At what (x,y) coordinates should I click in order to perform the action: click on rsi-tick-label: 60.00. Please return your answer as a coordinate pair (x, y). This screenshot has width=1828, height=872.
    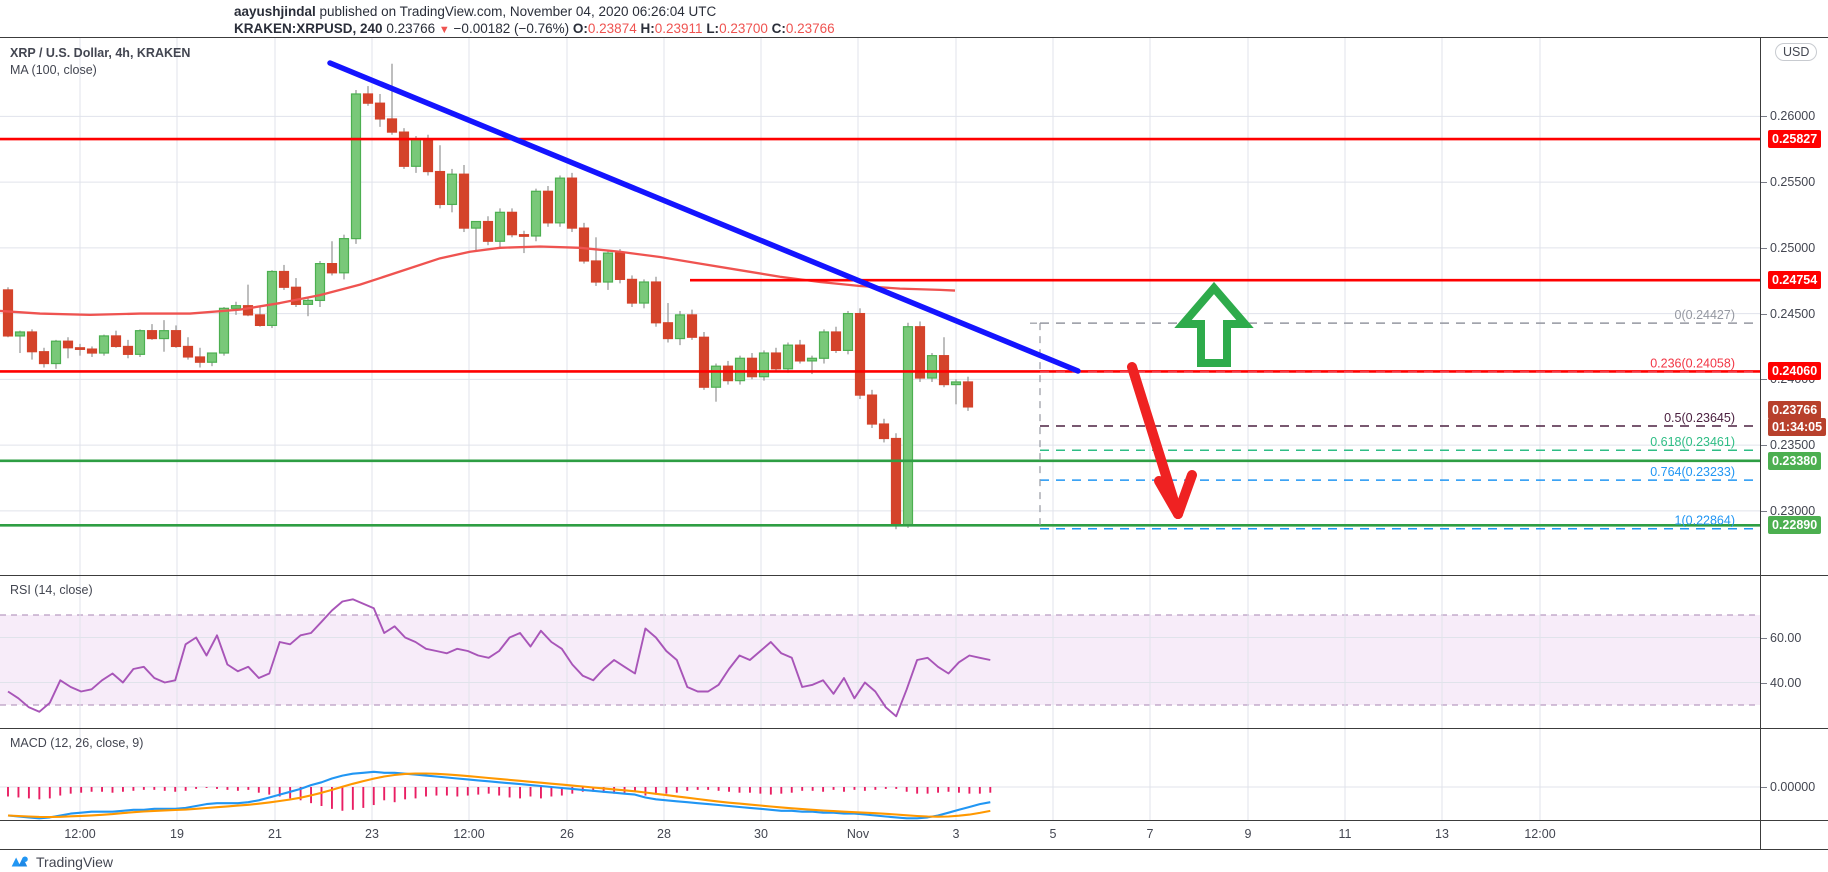
    Looking at the image, I should click on (1786, 637).